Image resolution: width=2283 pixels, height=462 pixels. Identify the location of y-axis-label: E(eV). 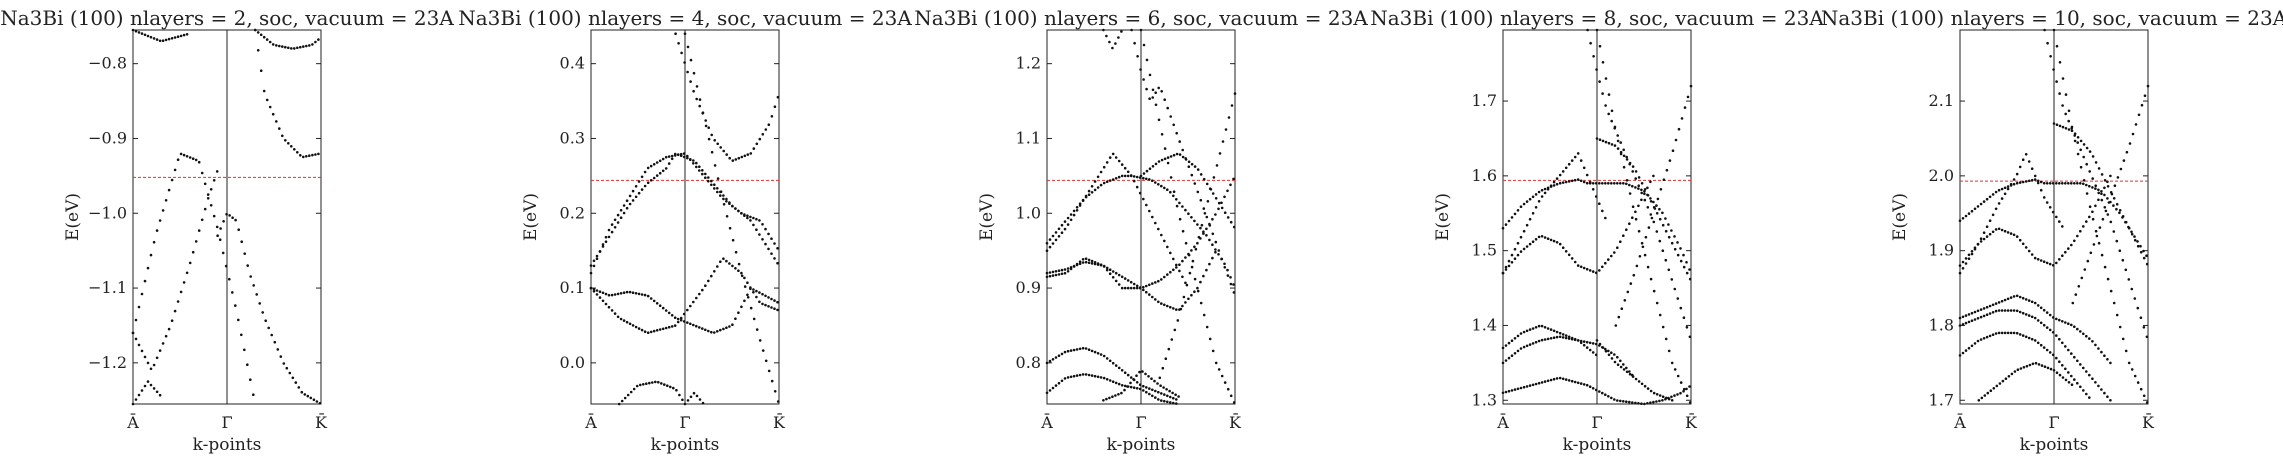
(1443, 217).